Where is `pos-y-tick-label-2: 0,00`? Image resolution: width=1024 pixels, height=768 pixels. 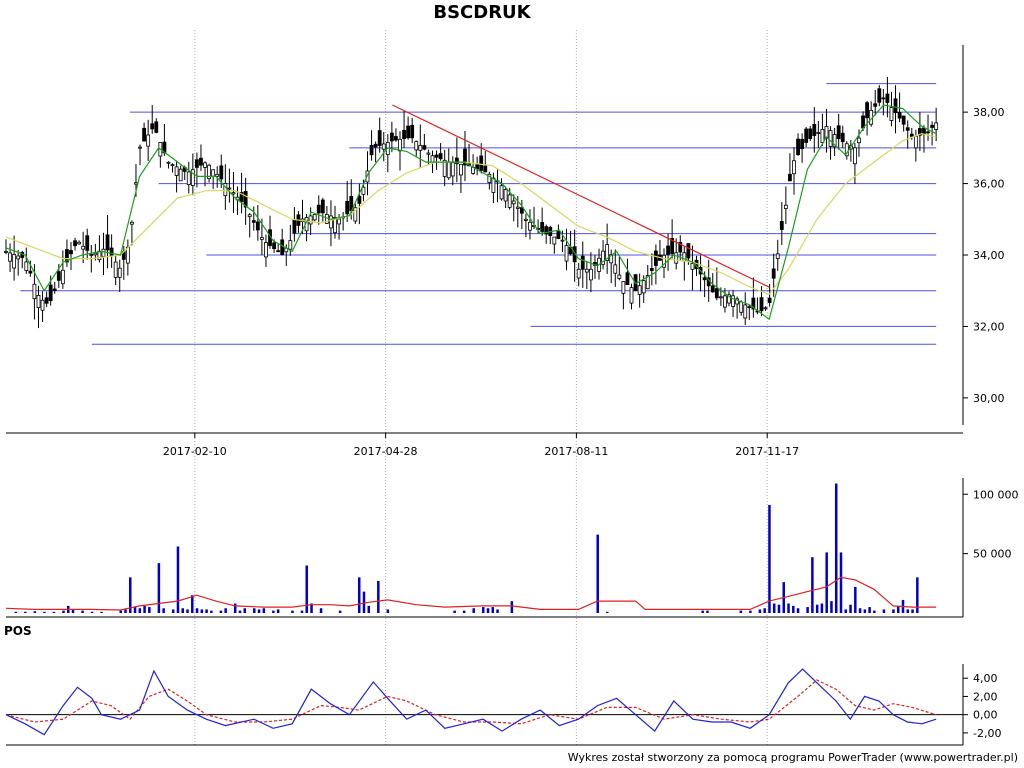
pos-y-tick-label-2: 0,00 is located at coordinates (985, 715).